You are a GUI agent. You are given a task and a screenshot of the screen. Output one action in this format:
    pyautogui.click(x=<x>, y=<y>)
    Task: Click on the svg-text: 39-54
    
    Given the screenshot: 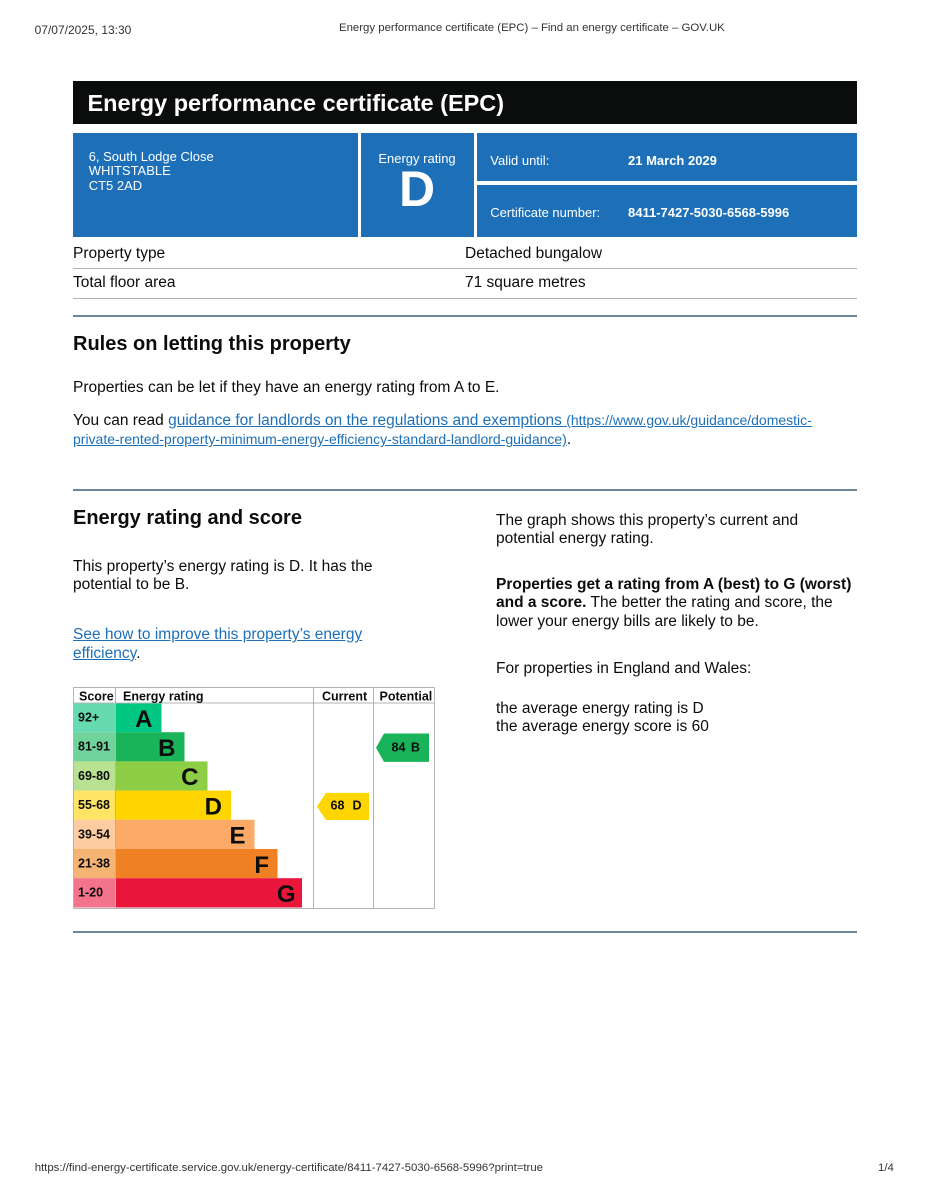 What is the action you would take?
    pyautogui.click(x=94, y=834)
    